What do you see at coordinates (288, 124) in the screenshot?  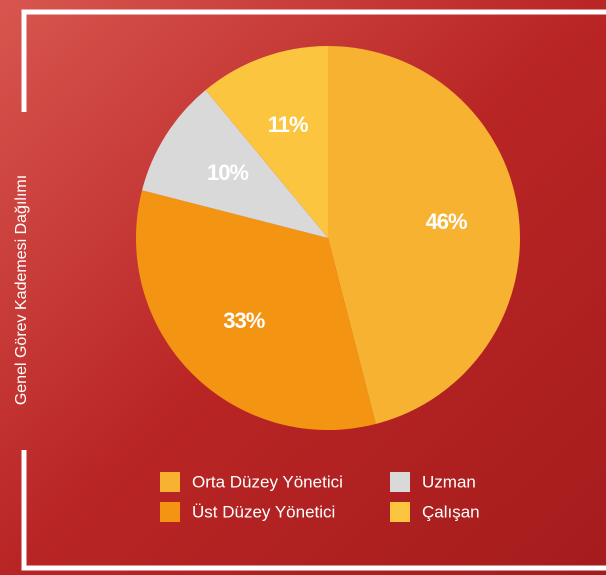 I see `slice-label: 11%` at bounding box center [288, 124].